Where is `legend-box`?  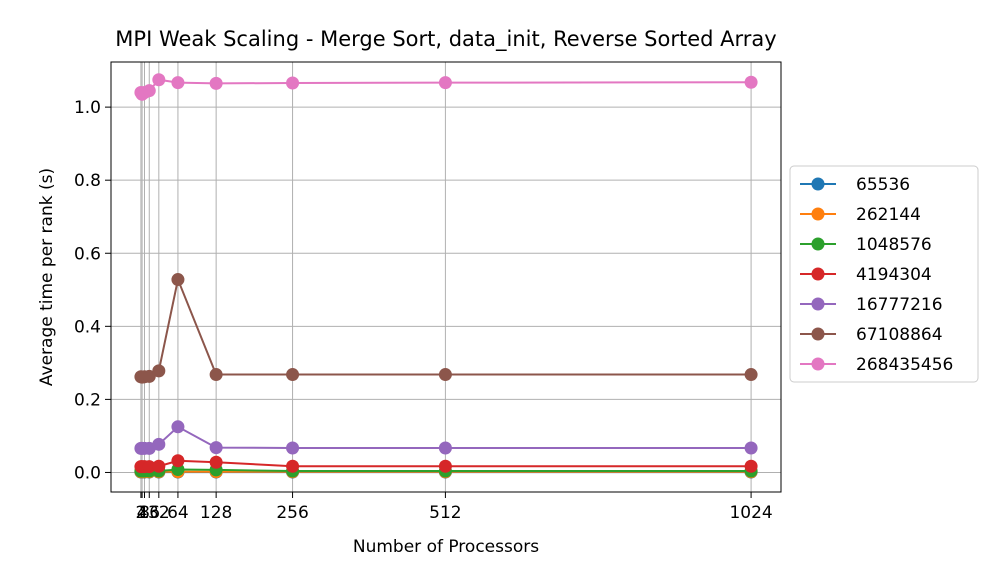
legend-box is located at coordinates (884, 274).